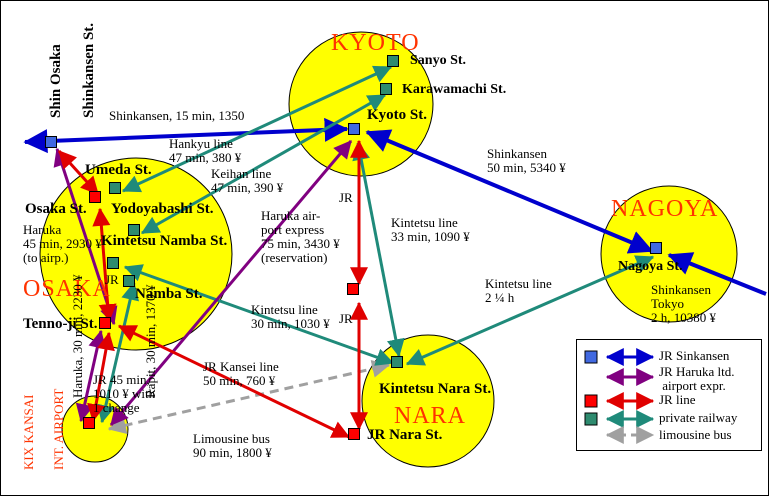 The height and width of the screenshot is (496, 769). What do you see at coordinates (405, 435) in the screenshot?
I see `station-label-jr-nara: JR Nara St.` at bounding box center [405, 435].